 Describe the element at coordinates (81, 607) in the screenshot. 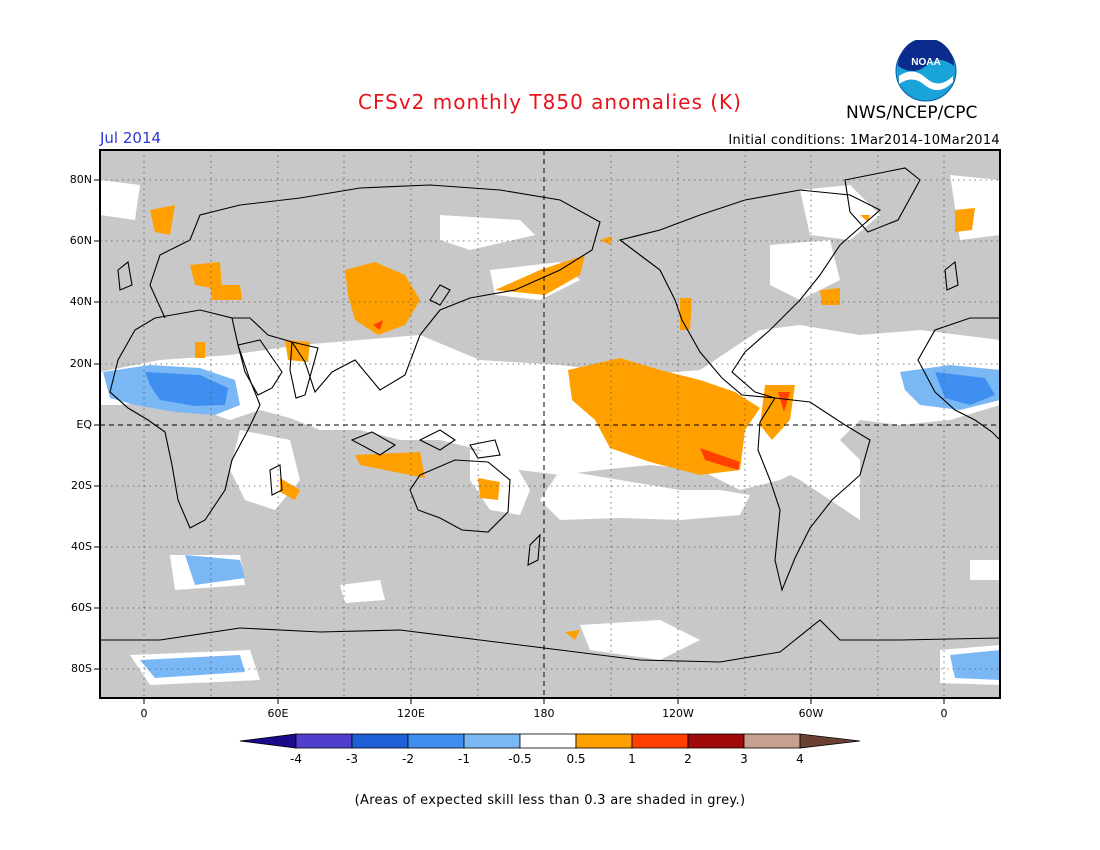

I see `lat-label: 60S` at that location.